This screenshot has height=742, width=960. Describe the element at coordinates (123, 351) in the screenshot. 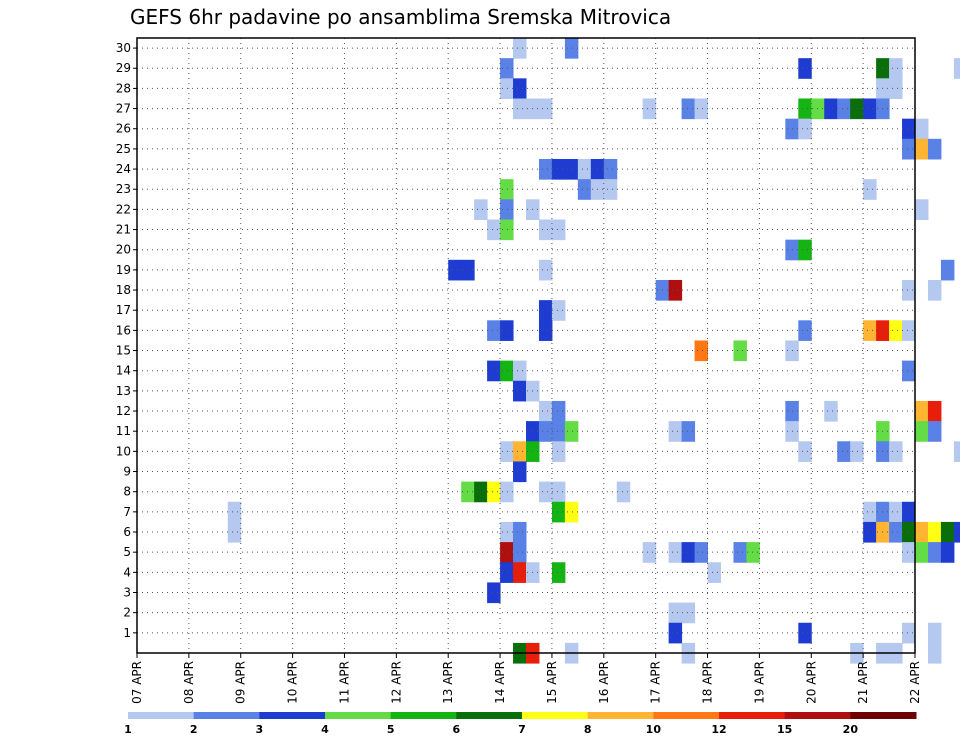

I see `y-tick-label: 15` at that location.